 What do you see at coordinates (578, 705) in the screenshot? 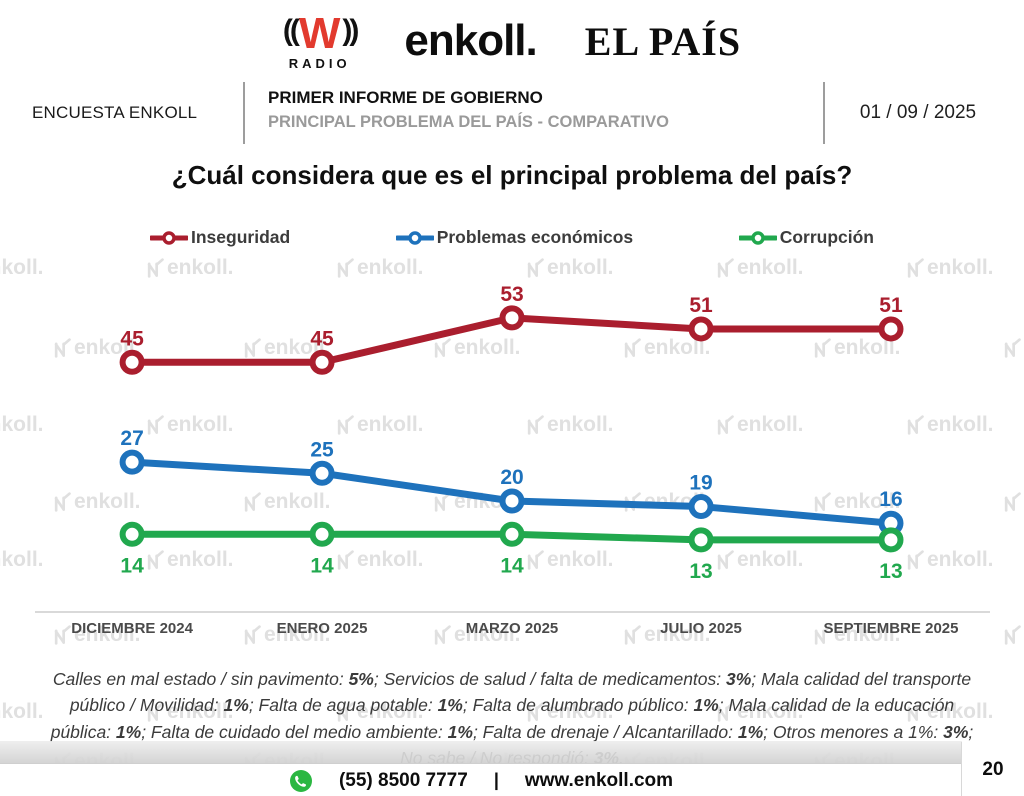
I see `footnote-segment: ; Falta de alumbrado público:` at bounding box center [578, 705].